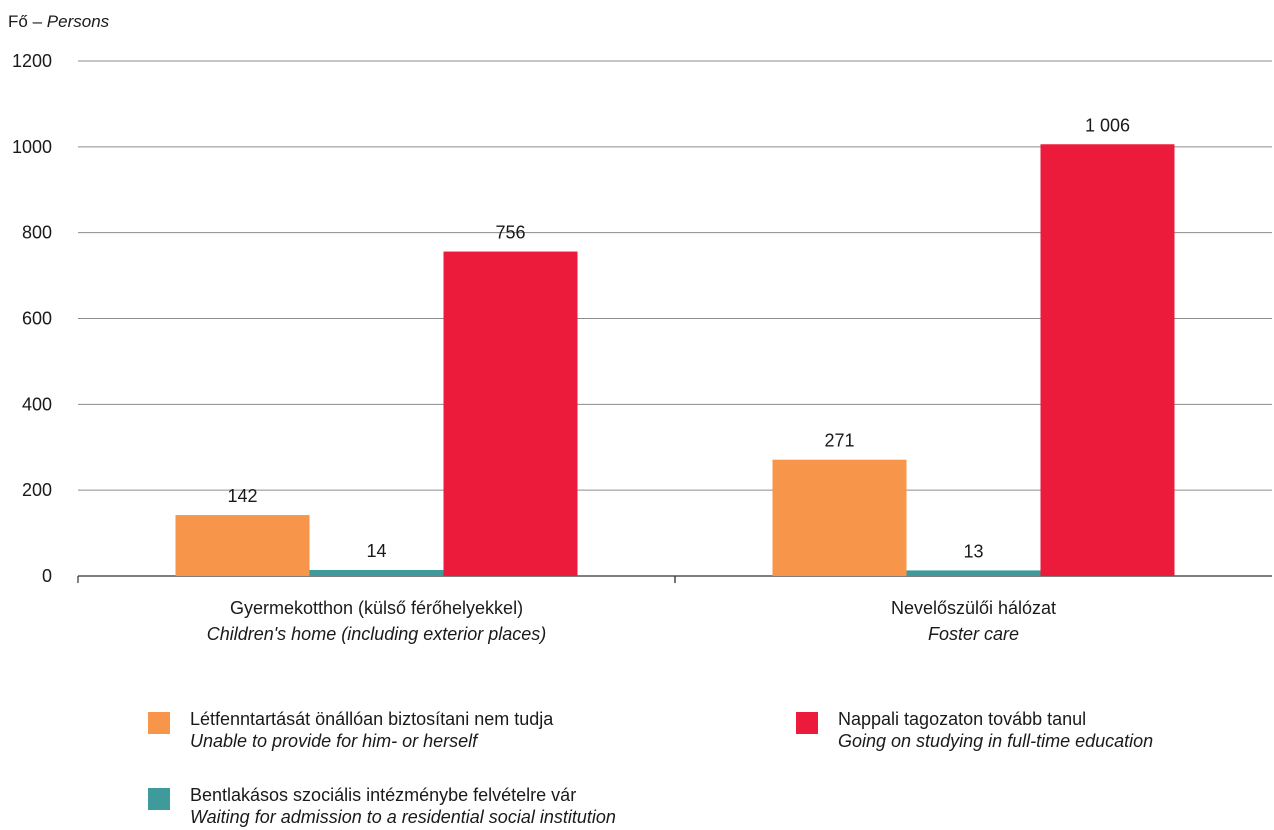 The width and height of the screenshot is (1274, 830). What do you see at coordinates (37, 404) in the screenshot?
I see `y-tick-label: 400` at bounding box center [37, 404].